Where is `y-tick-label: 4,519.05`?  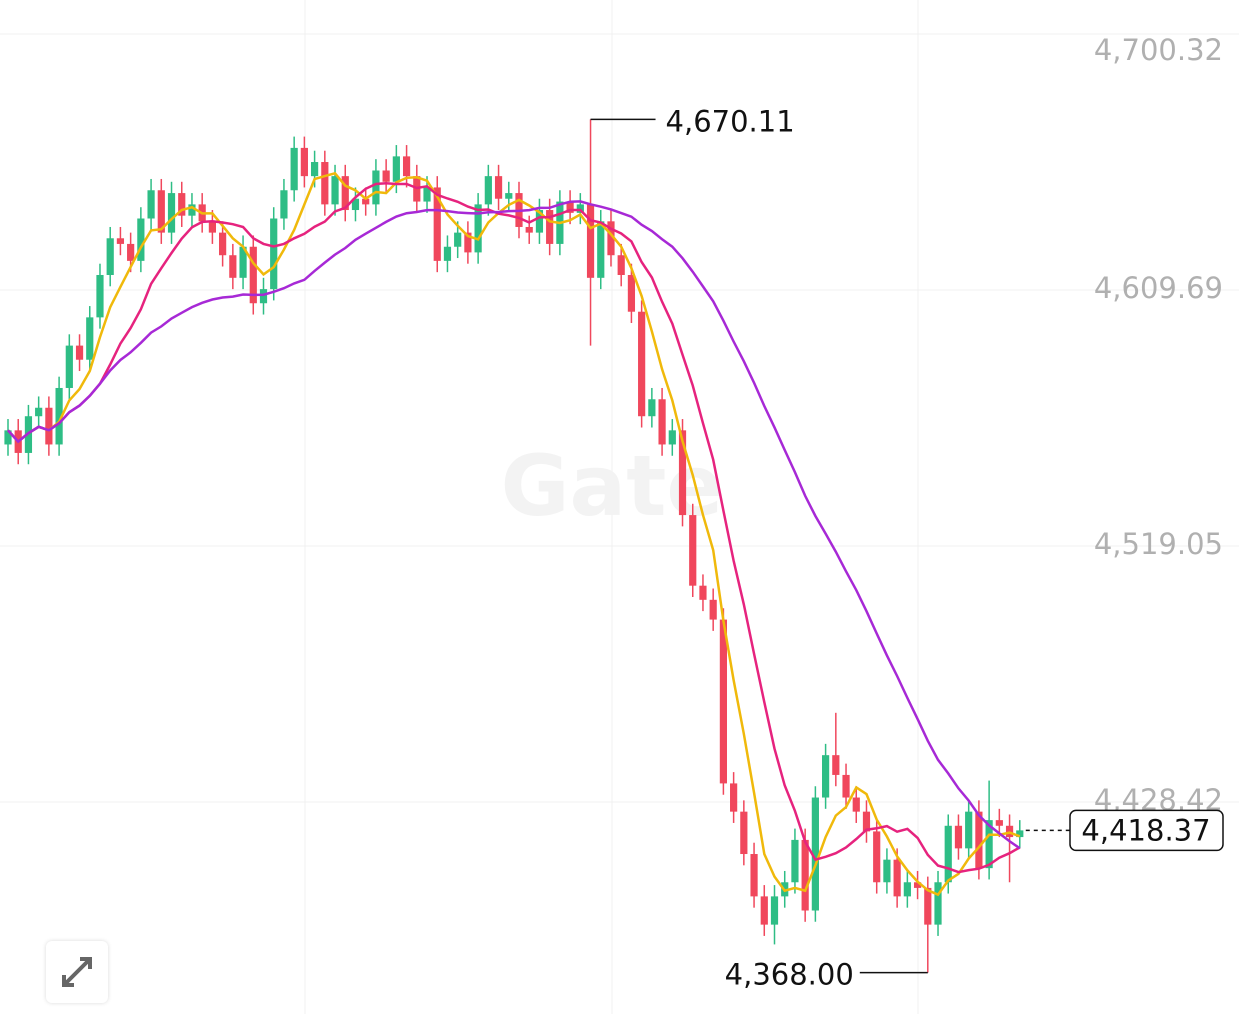 y-tick-label: 4,519.05 is located at coordinates (1158, 544).